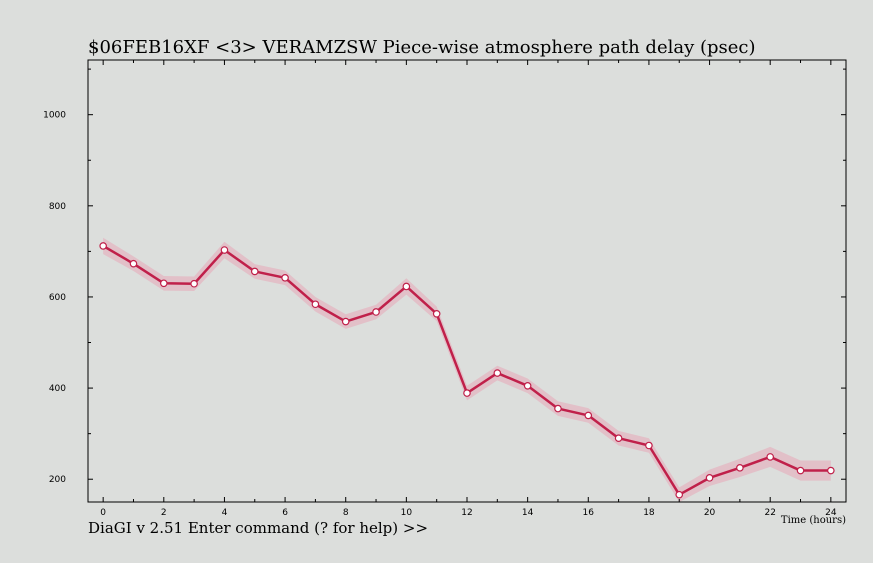 This screenshot has width=873, height=563. I want to click on y-tick-label: 400, so click(57, 389).